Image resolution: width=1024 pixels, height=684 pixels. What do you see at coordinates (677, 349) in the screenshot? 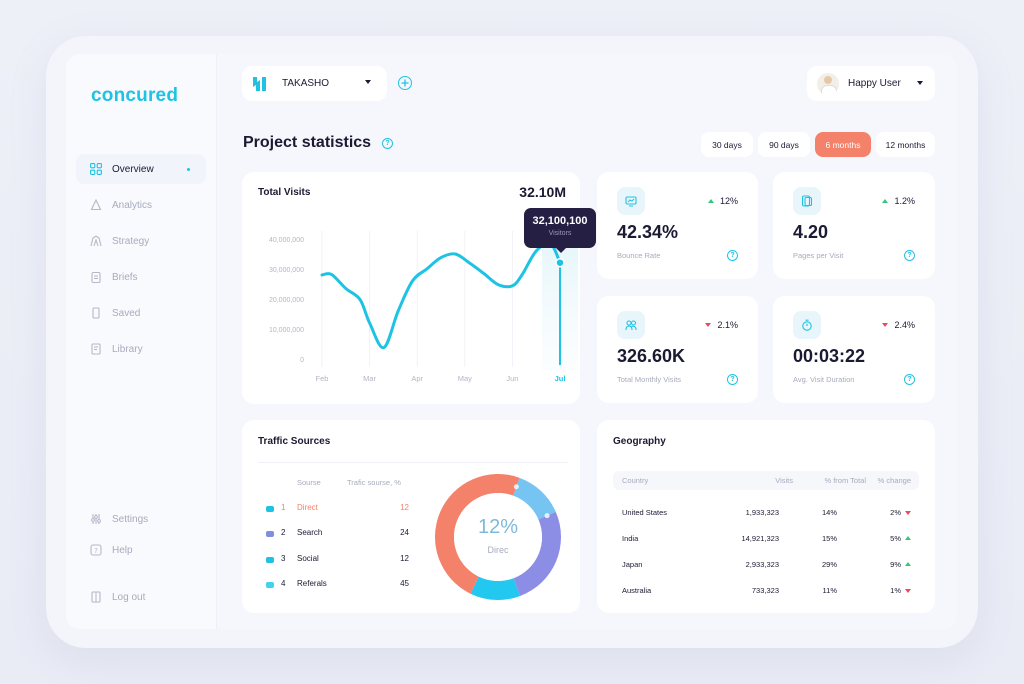
I see `kpi-card-total-monthly-visits: 2.1% 326.60K Total Monthly Visits ?` at bounding box center [677, 349].